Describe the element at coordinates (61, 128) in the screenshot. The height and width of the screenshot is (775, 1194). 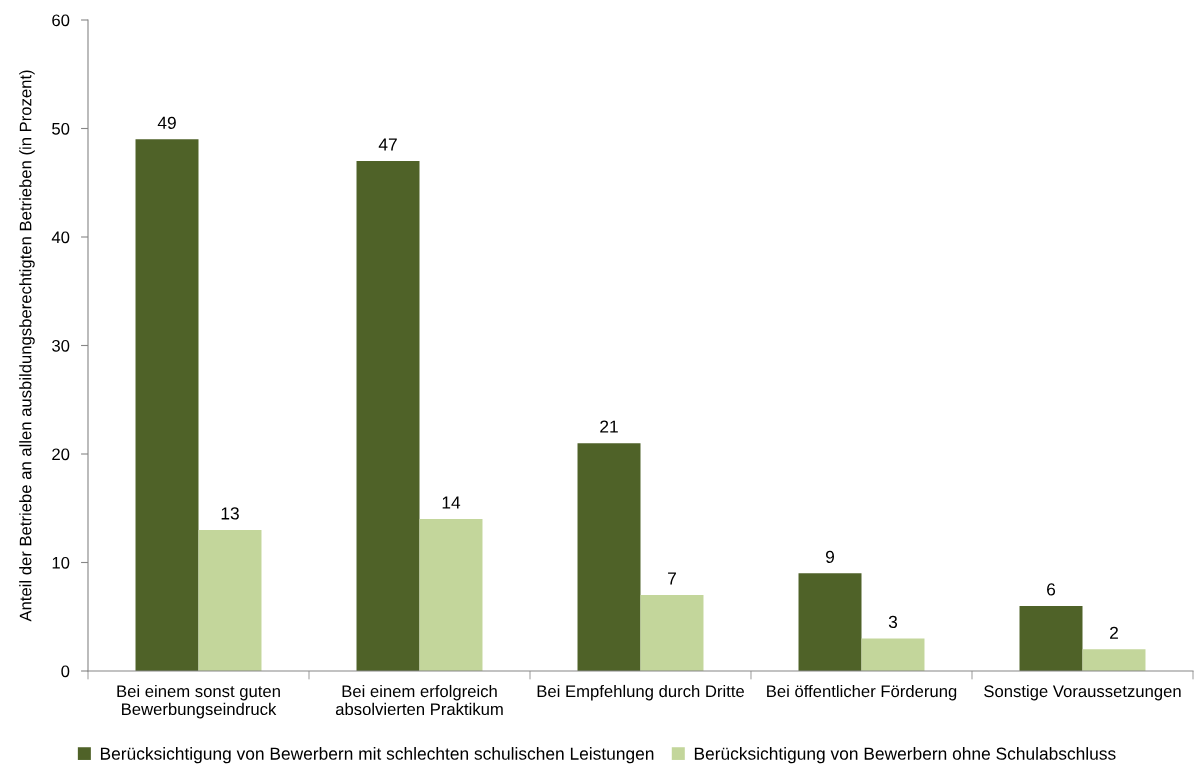
I see `y-tick-label: 50` at that location.